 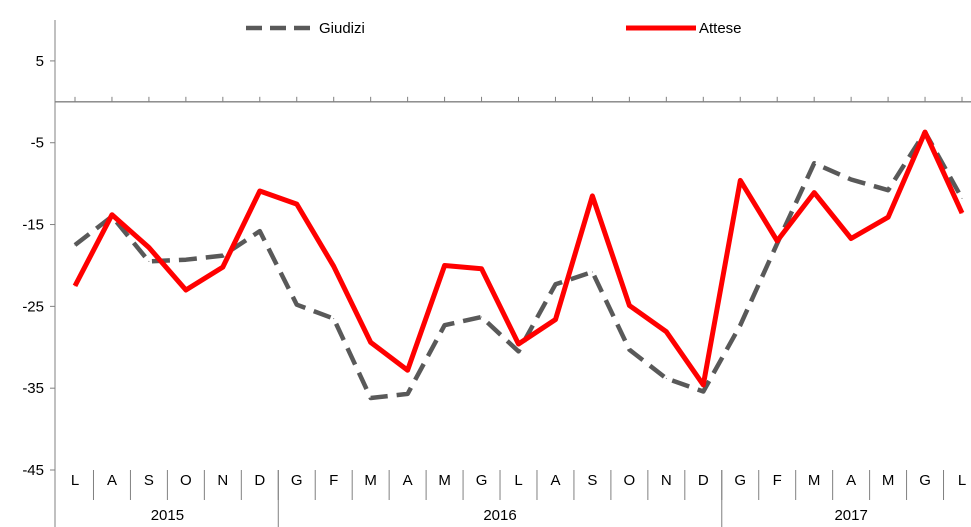 What do you see at coordinates (39, 273) in the screenshot?
I see `y-axis: 5 -5 -15 -25 -35 -45` at bounding box center [39, 273].